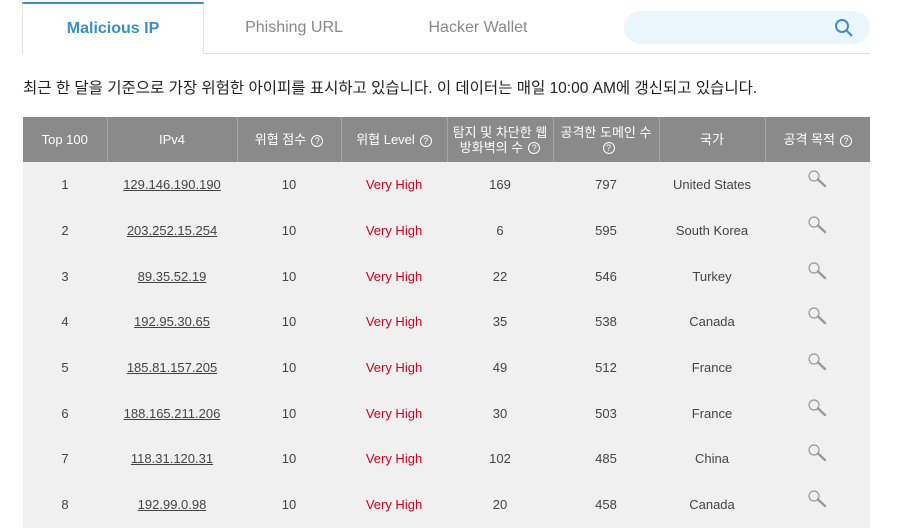  I want to click on domains-value: 485, so click(606, 459).